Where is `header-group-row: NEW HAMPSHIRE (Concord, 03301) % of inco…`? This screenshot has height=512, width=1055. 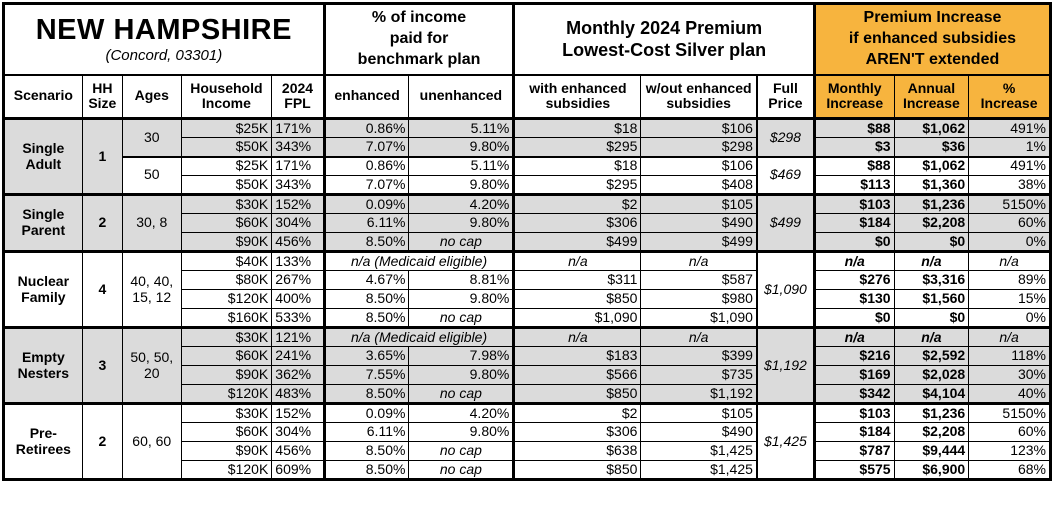
header-group-row: NEW HAMPSHIRE (Concord, 03301) % of inco… is located at coordinates (527, 39).